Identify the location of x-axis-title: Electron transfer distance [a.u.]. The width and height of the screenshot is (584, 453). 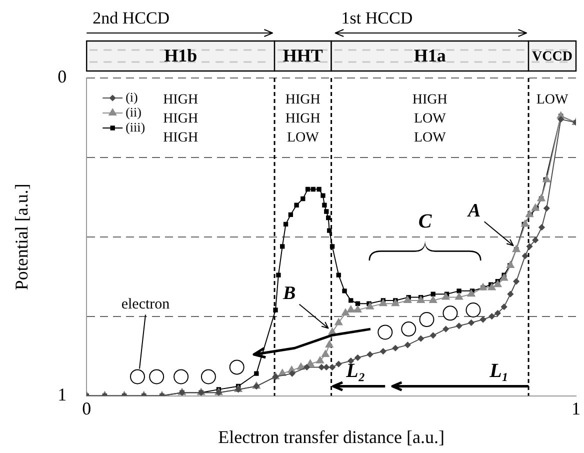
(331, 436).